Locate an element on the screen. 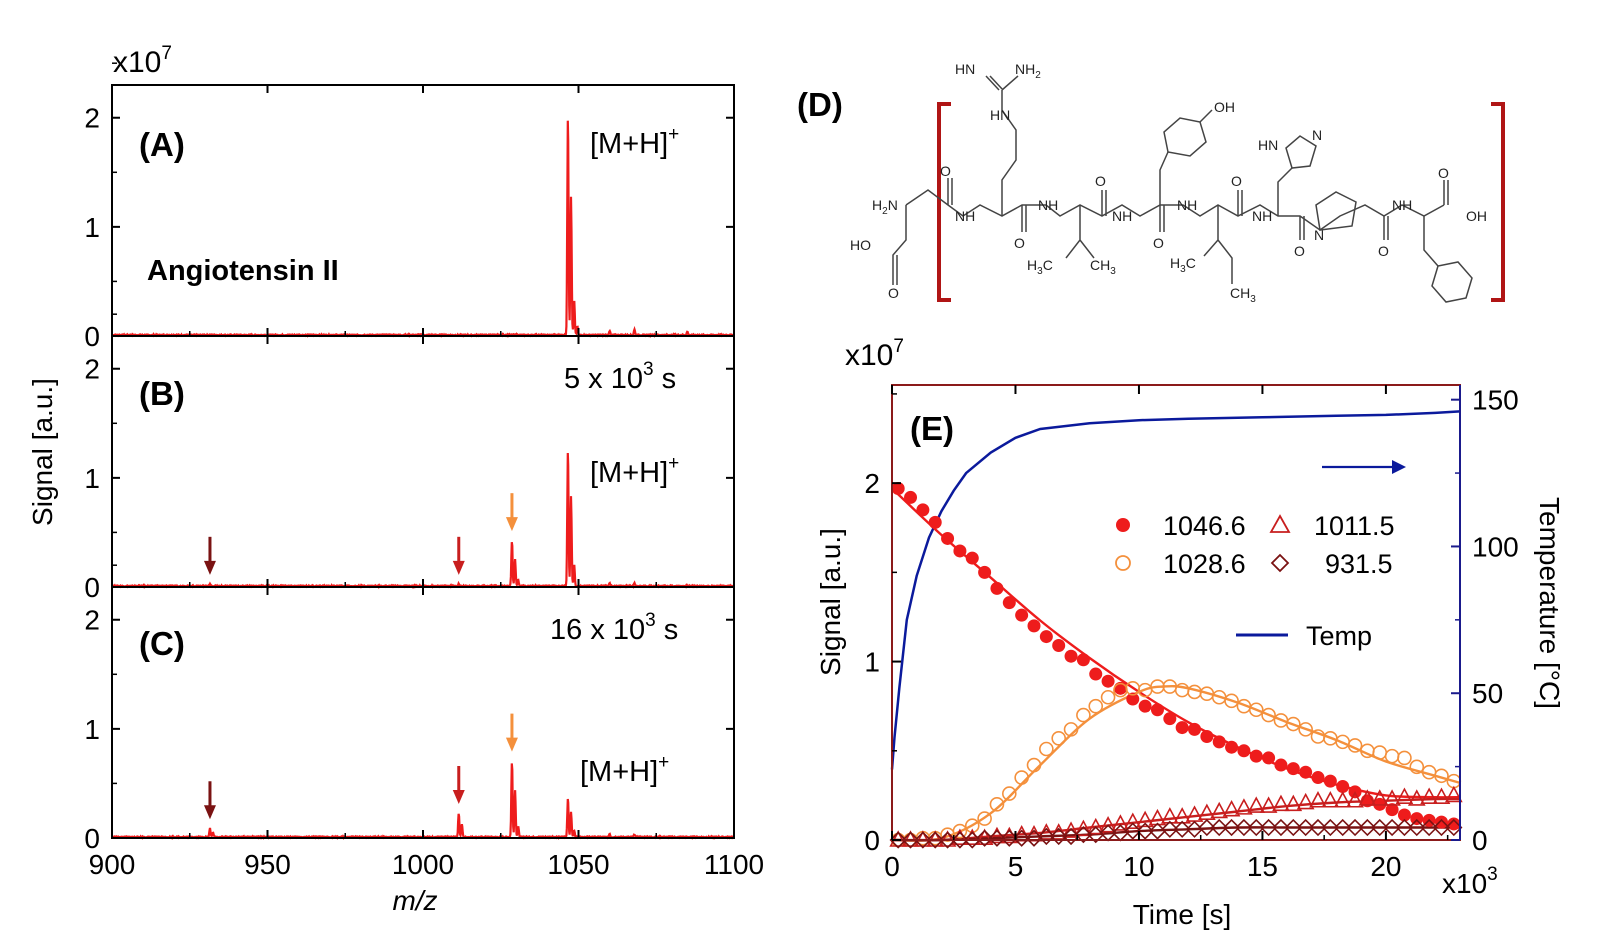 This screenshot has width=1600, height=945. data-point-1046.6-30 is located at coordinates (1269, 758).